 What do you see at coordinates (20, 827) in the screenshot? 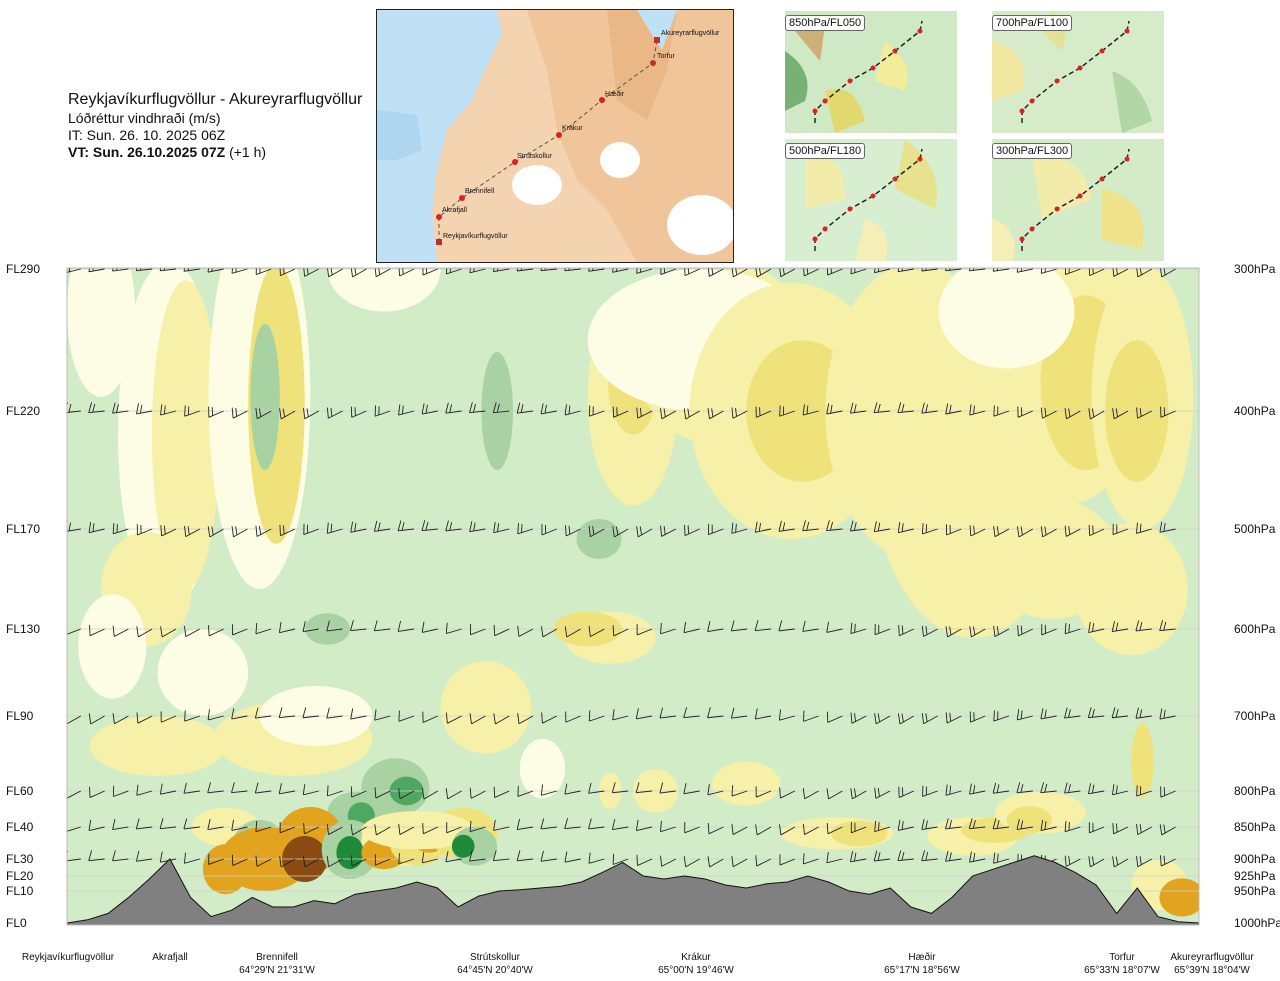
I see `flight-level-label: FL40` at bounding box center [20, 827].